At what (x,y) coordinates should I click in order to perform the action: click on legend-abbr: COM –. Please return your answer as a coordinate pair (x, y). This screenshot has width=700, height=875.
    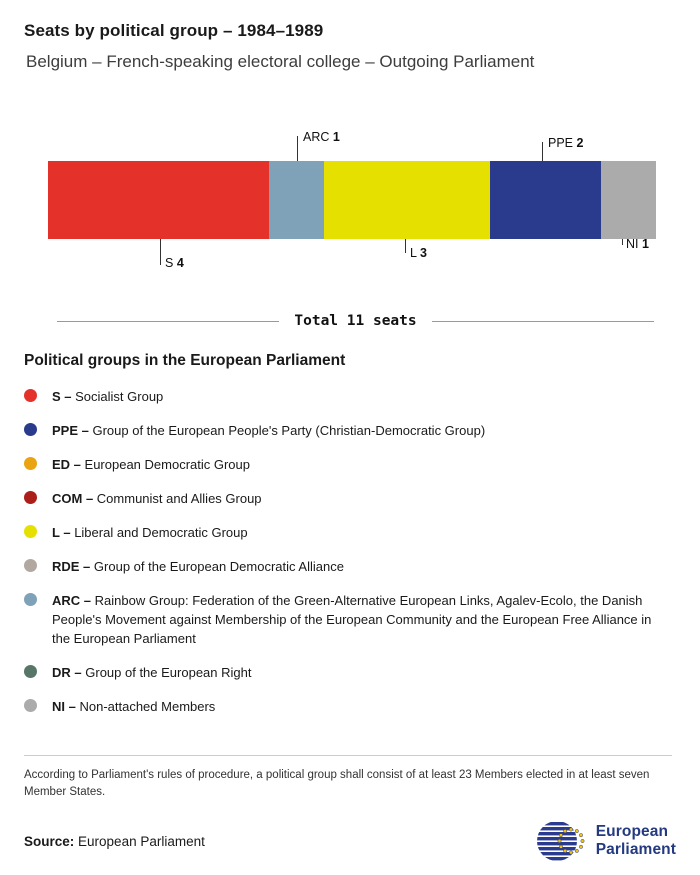
    Looking at the image, I should click on (73, 498).